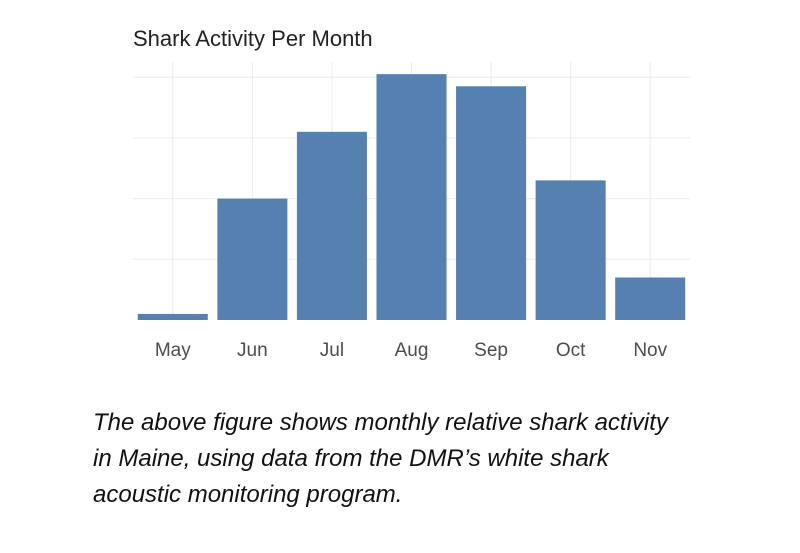 This screenshot has height=553, width=800. I want to click on bar-nov, so click(650, 298).